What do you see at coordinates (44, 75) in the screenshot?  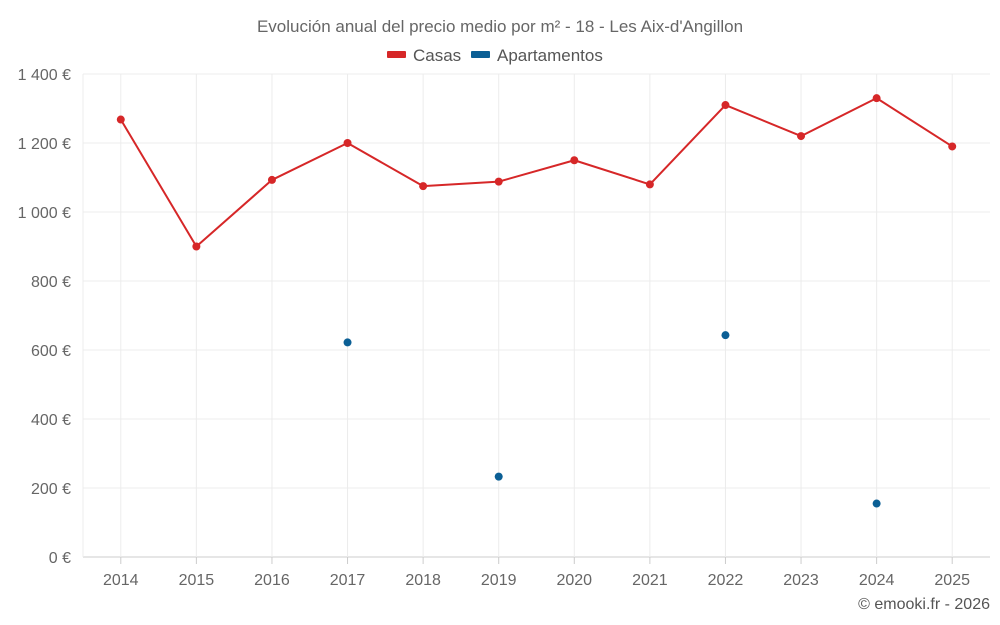 I see `y-tick-label: 1 400 €` at bounding box center [44, 75].